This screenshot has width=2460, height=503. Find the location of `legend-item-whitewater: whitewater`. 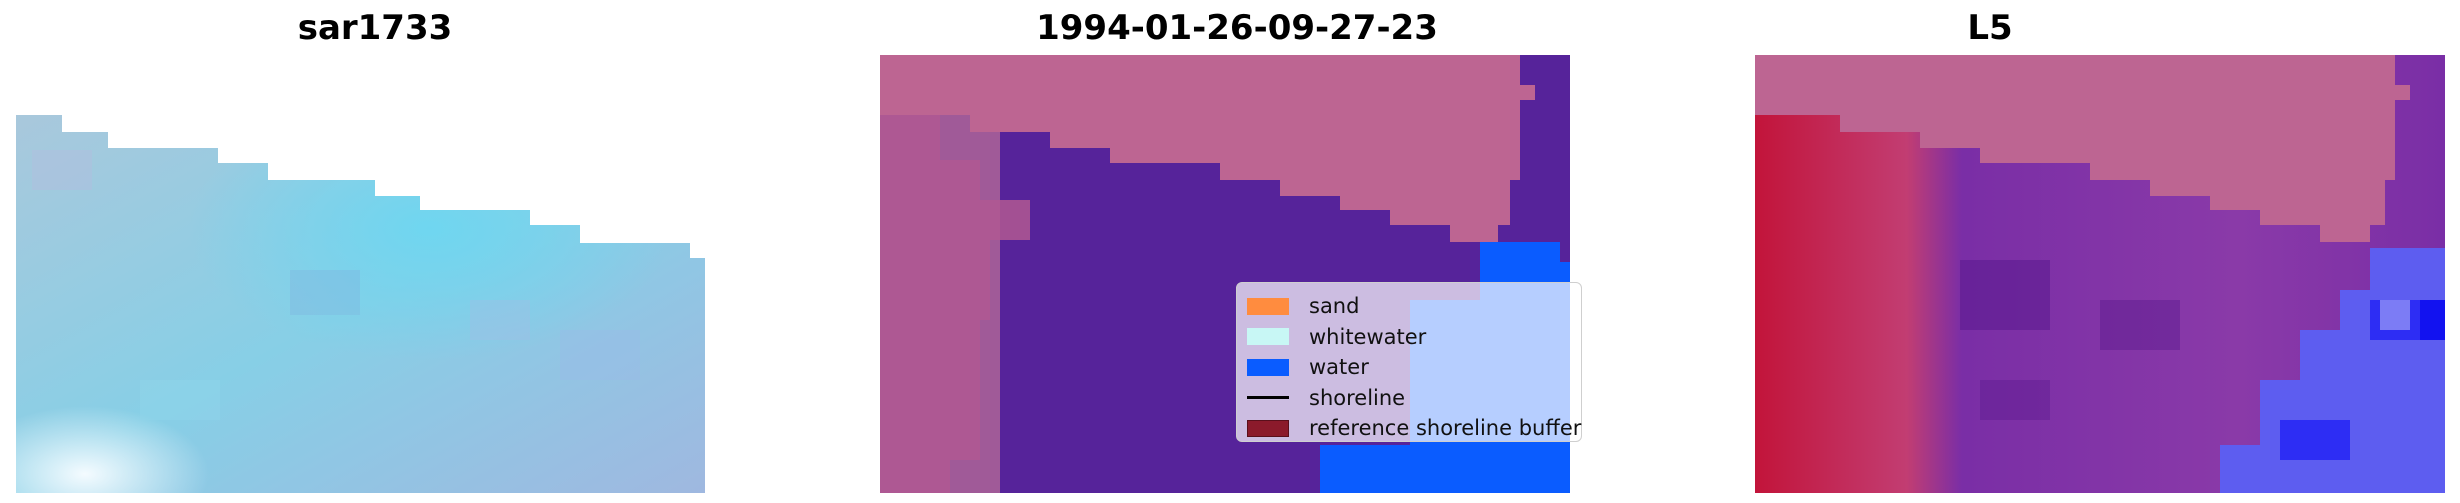

legend-item-whitewater: whitewater is located at coordinates (1409, 337).